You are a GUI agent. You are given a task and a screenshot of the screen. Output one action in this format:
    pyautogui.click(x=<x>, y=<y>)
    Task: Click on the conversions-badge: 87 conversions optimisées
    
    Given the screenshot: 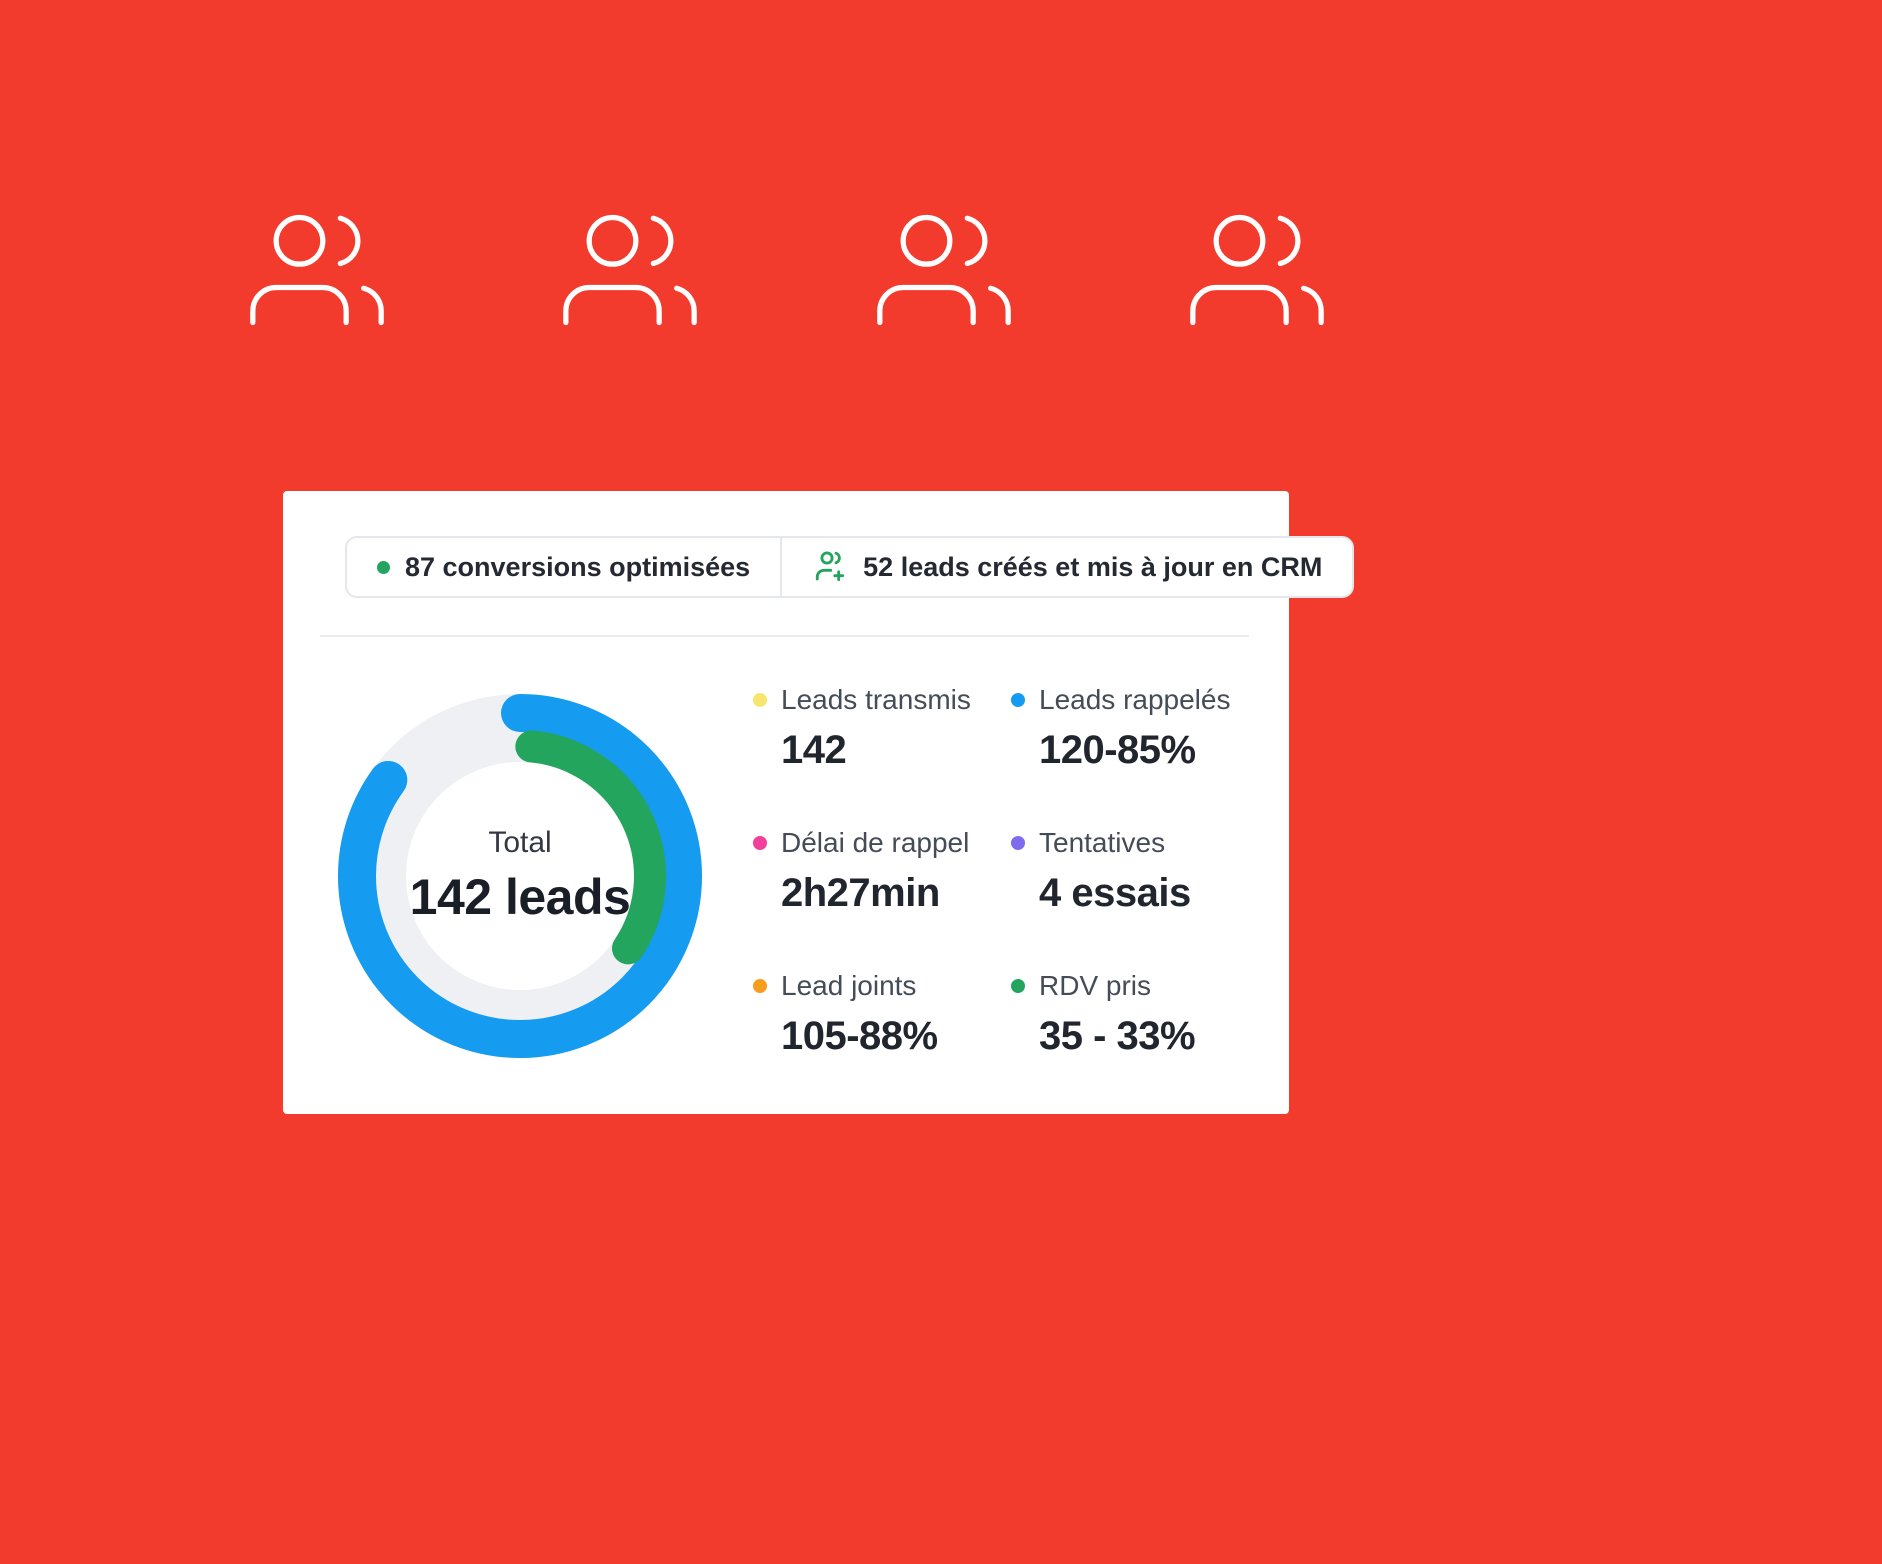 What is the action you would take?
    pyautogui.click(x=564, y=567)
    